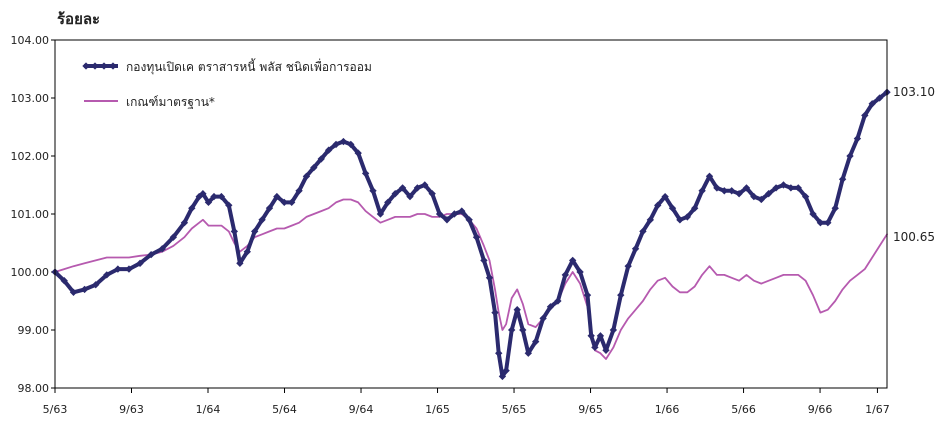 The width and height of the screenshot is (946, 422). I want to click on y-tick-label: 102.00, so click(30, 156).